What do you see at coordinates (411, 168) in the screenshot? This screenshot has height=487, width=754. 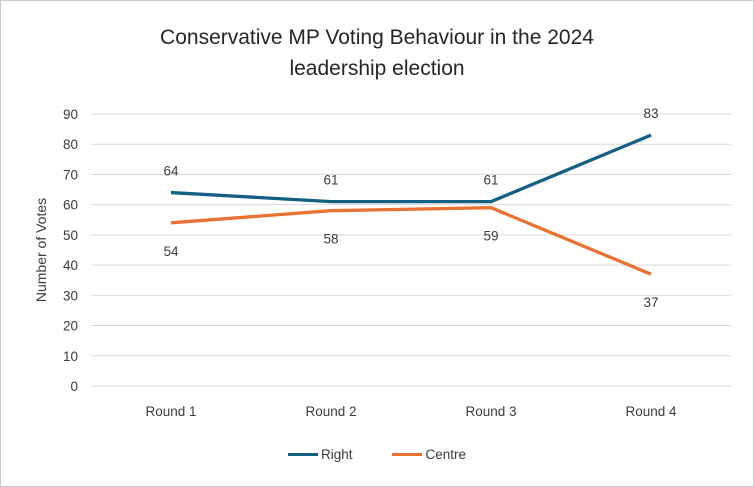 I see `series-line-right` at bounding box center [411, 168].